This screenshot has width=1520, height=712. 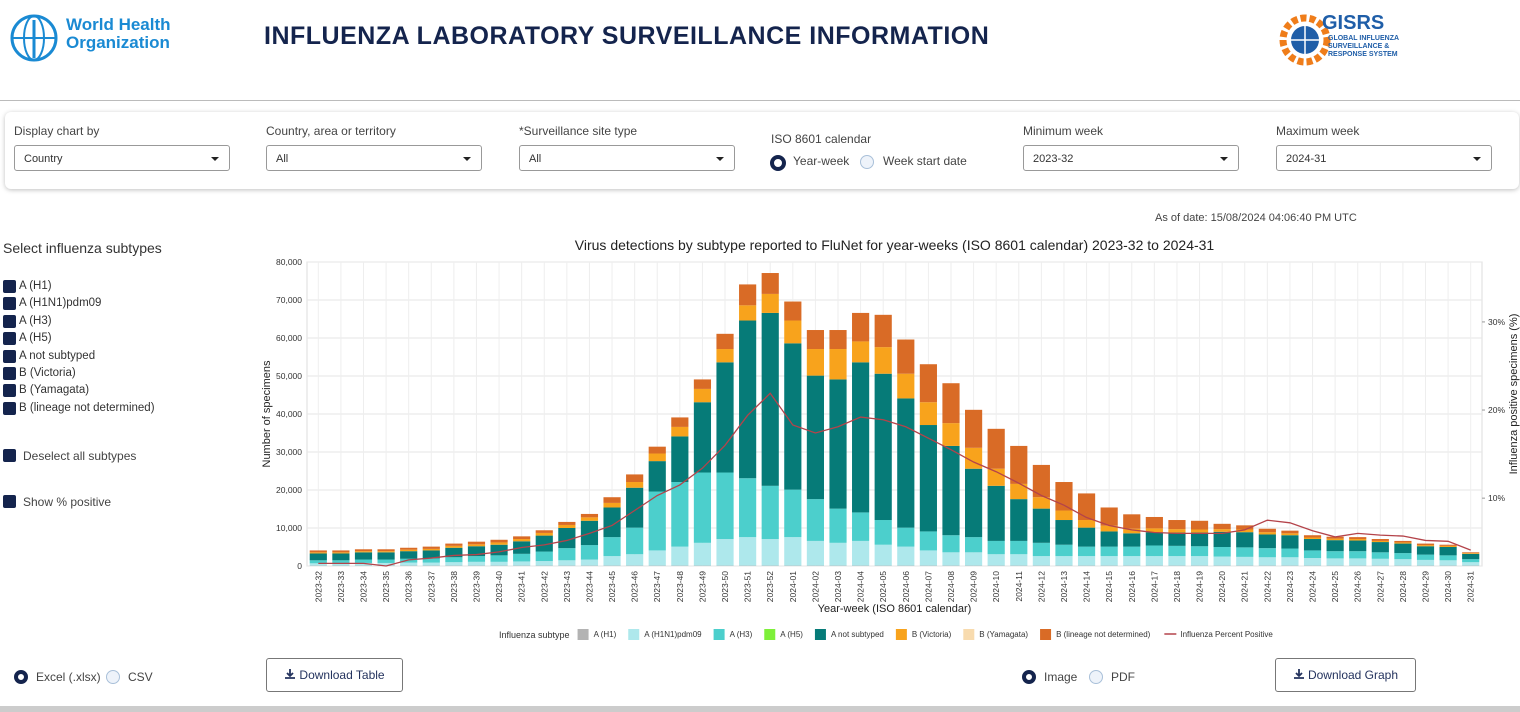 What do you see at coordinates (341, 586) in the screenshot?
I see `x-tick-label: 2023-33` at bounding box center [341, 586].